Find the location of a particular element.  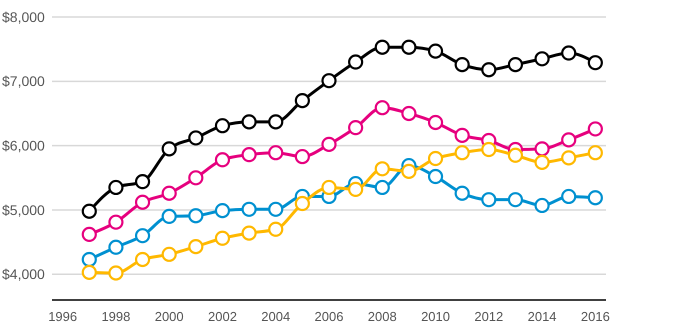

y-tick-label: $4,000 is located at coordinates (24, 274).